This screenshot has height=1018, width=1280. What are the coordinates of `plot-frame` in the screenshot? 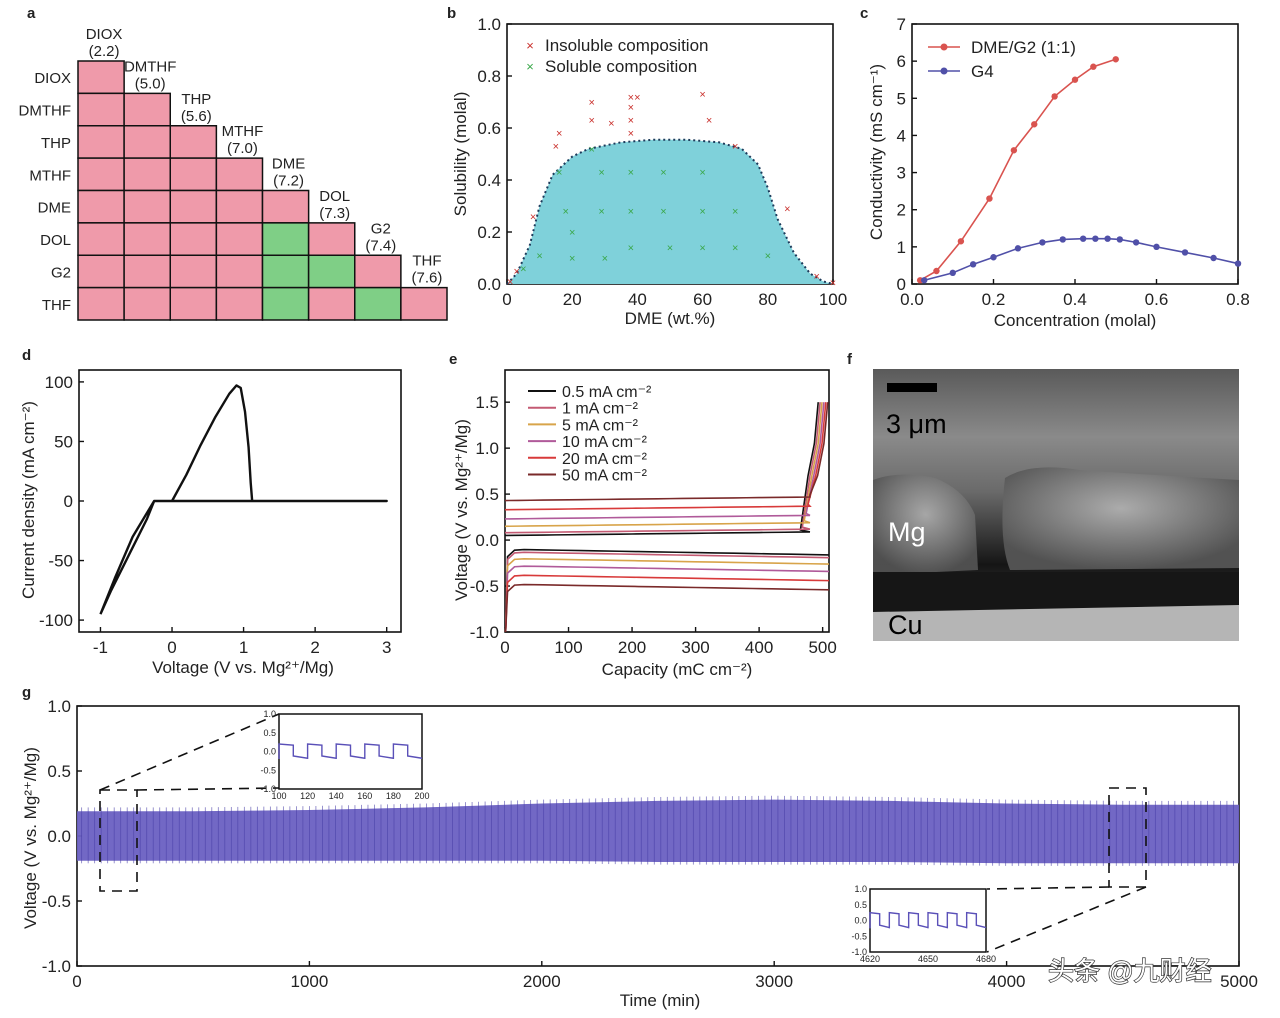 It's located at (1075, 154).